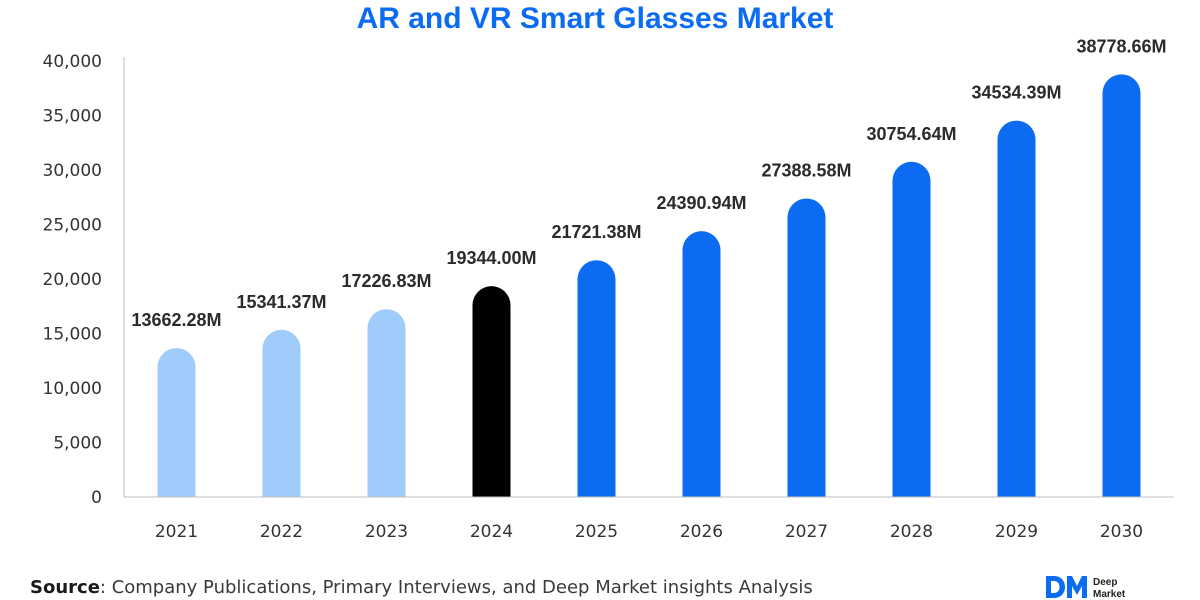 The image size is (1200, 600). Describe the element at coordinates (1121, 532) in the screenshot. I see `x-tick-label: 2030` at that location.